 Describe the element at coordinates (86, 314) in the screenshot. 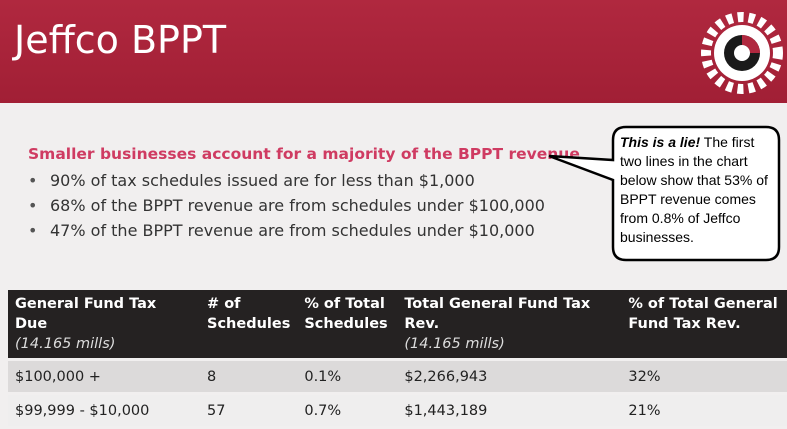

I see `column-label: General Fund Tax Due` at that location.